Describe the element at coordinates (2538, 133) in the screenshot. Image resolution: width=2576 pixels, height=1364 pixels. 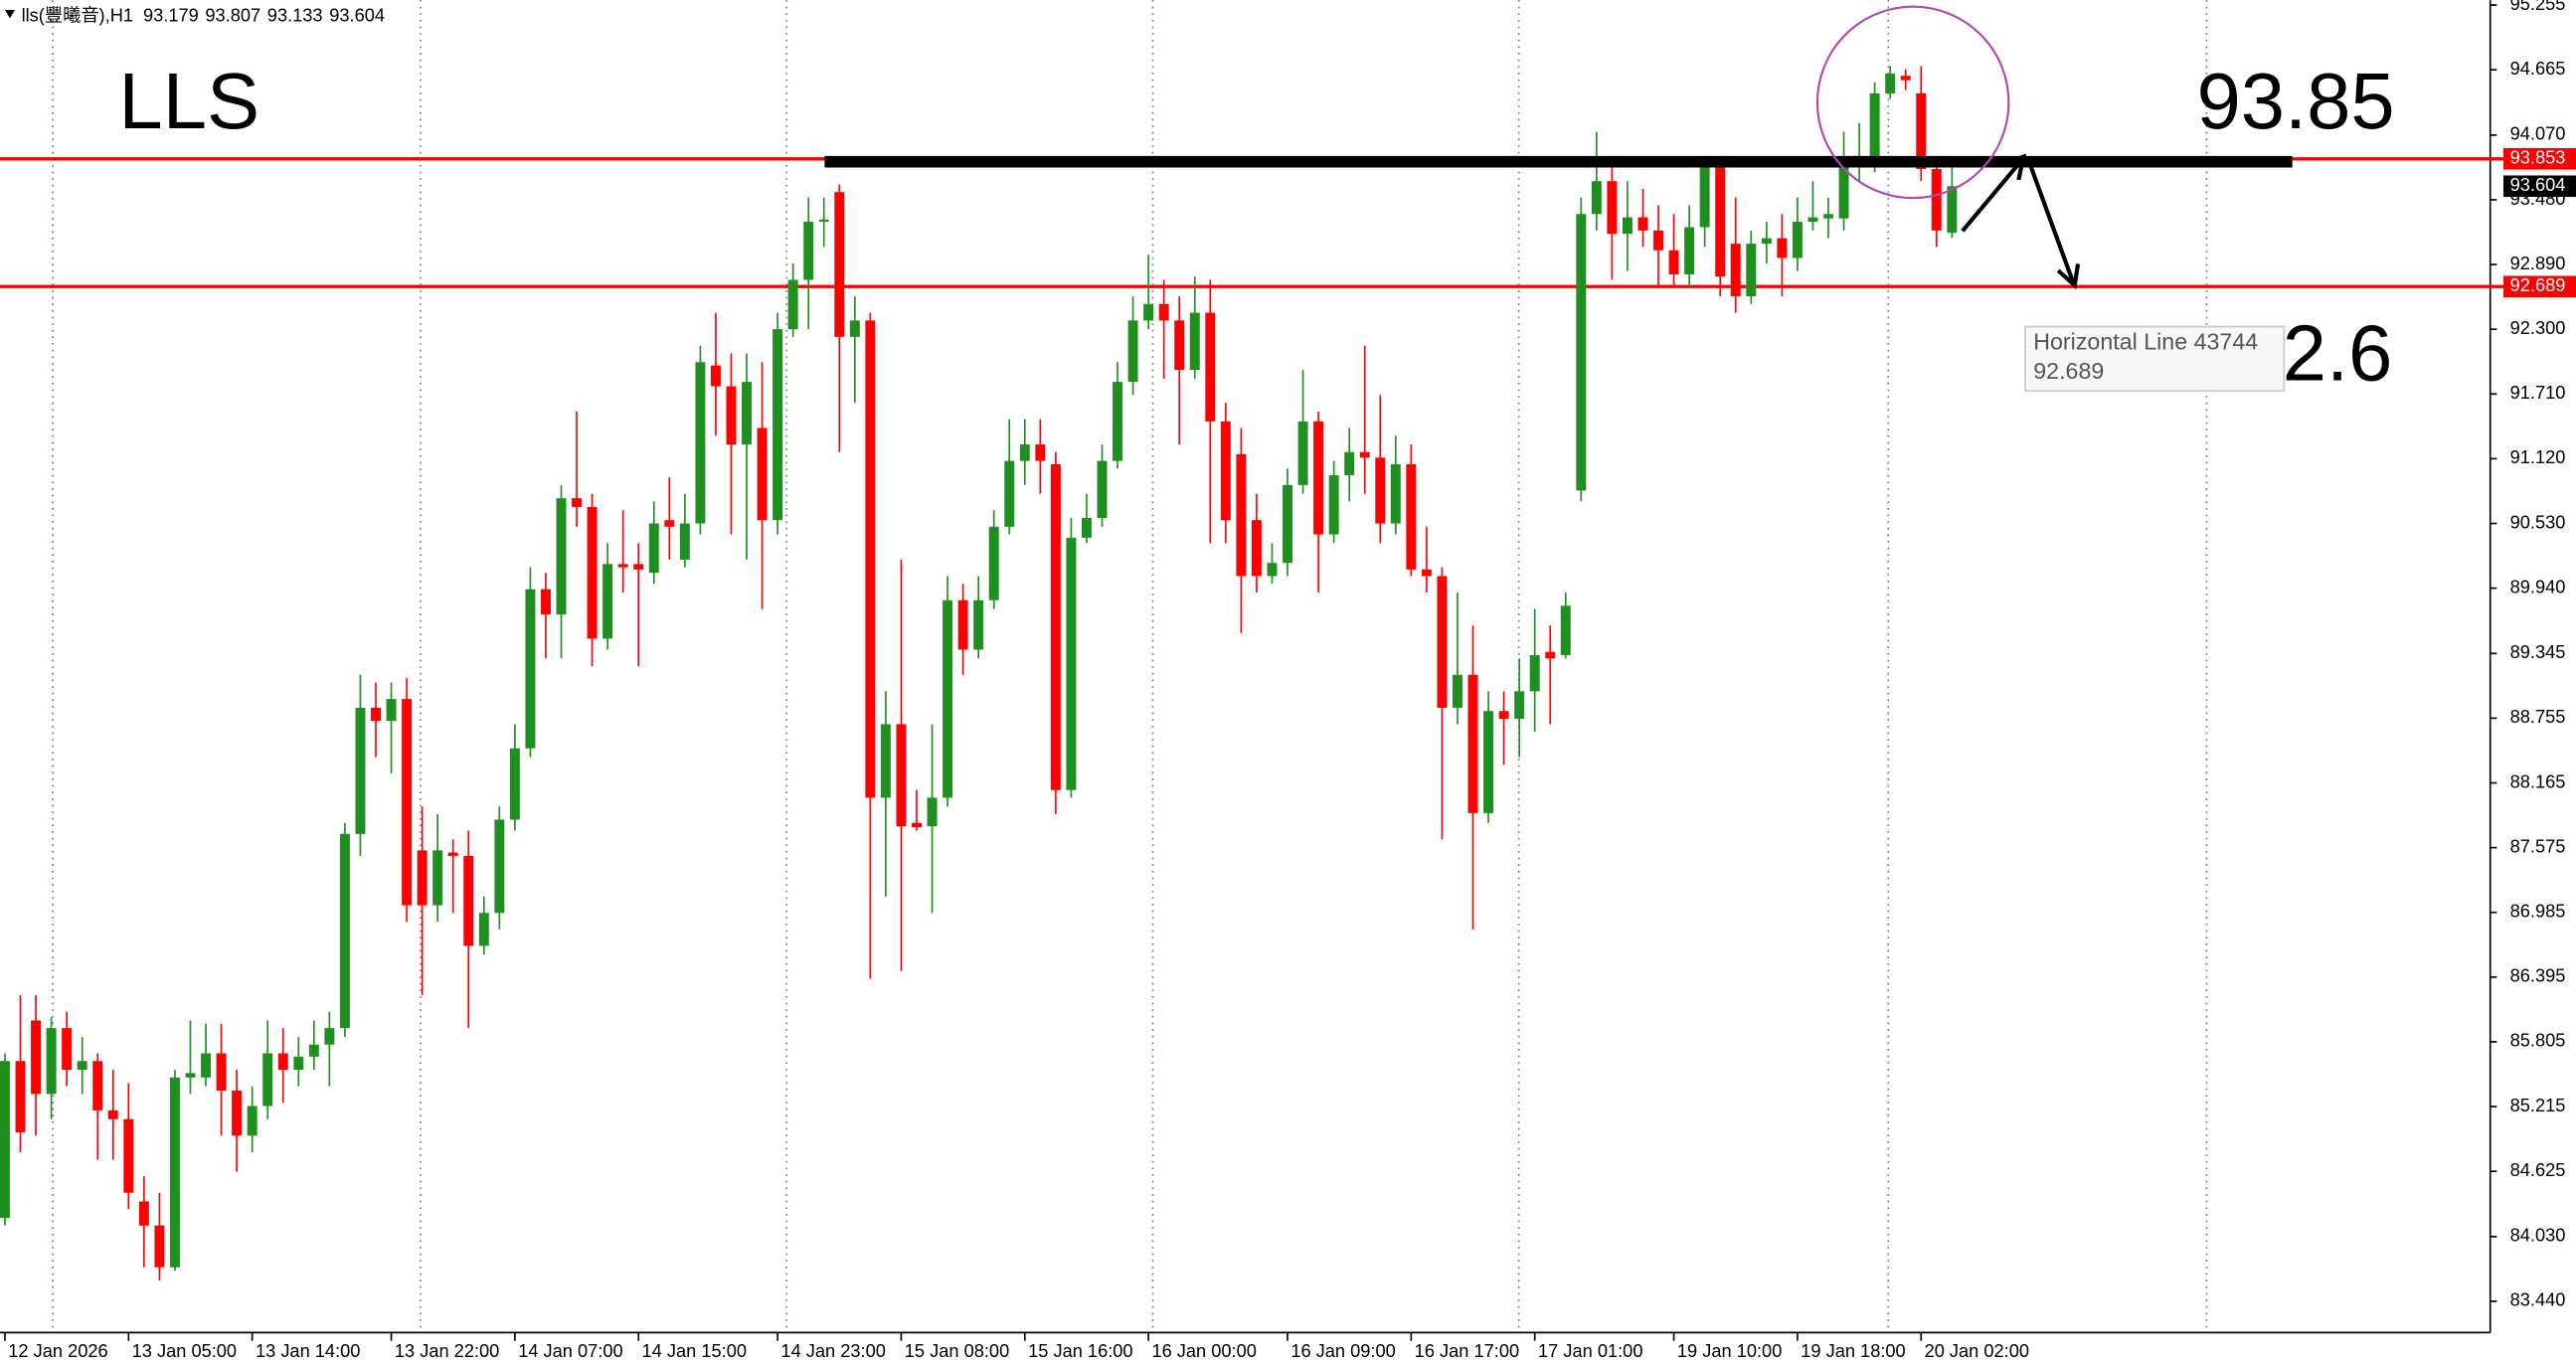
I see `y-tick-label: 94.070` at that location.